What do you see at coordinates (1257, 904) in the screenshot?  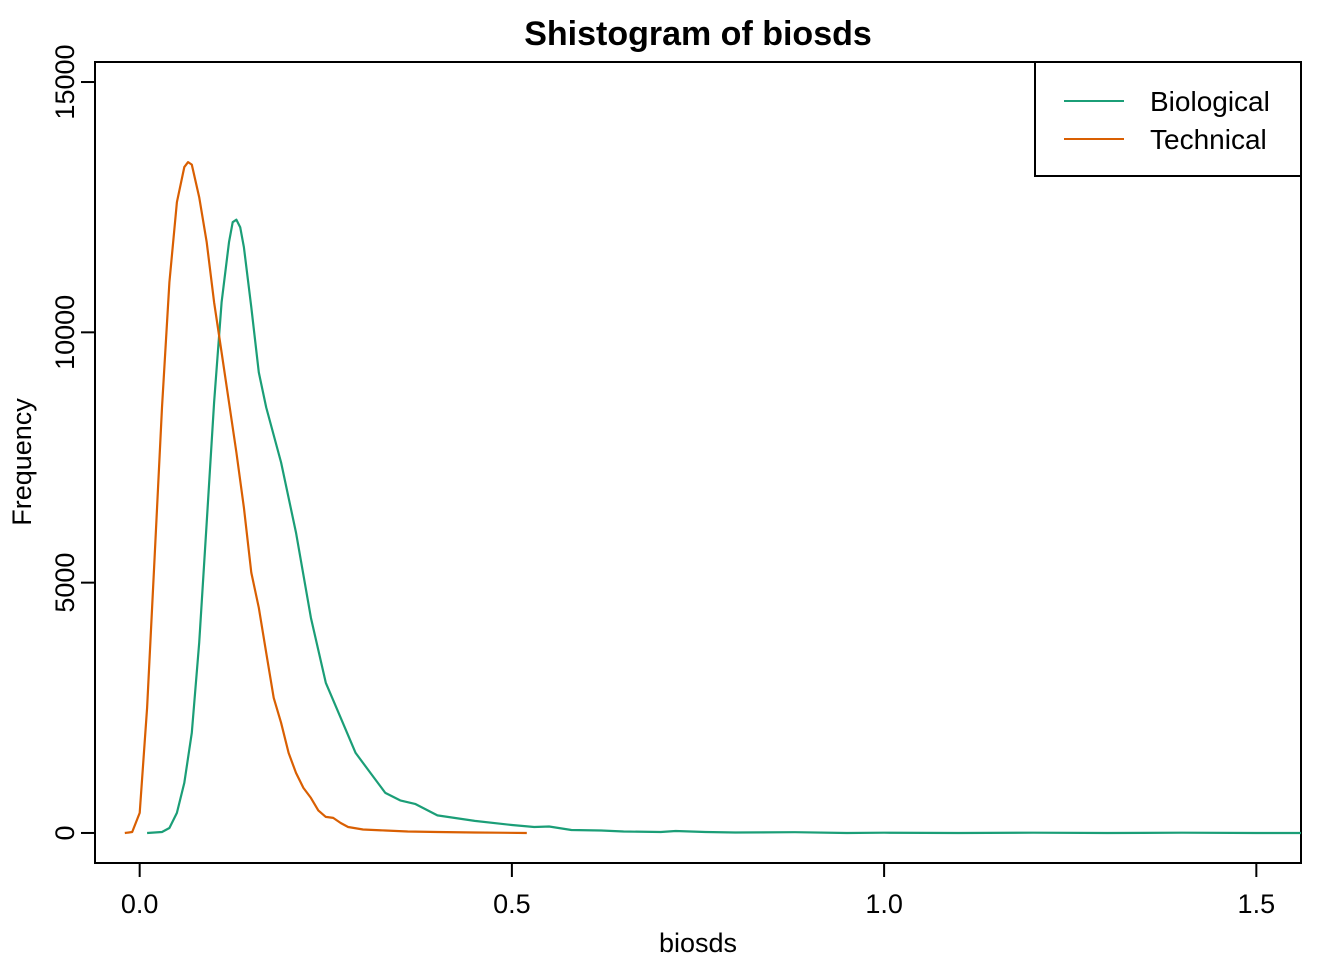 I see `x-tick-label: 1.5` at bounding box center [1257, 904].